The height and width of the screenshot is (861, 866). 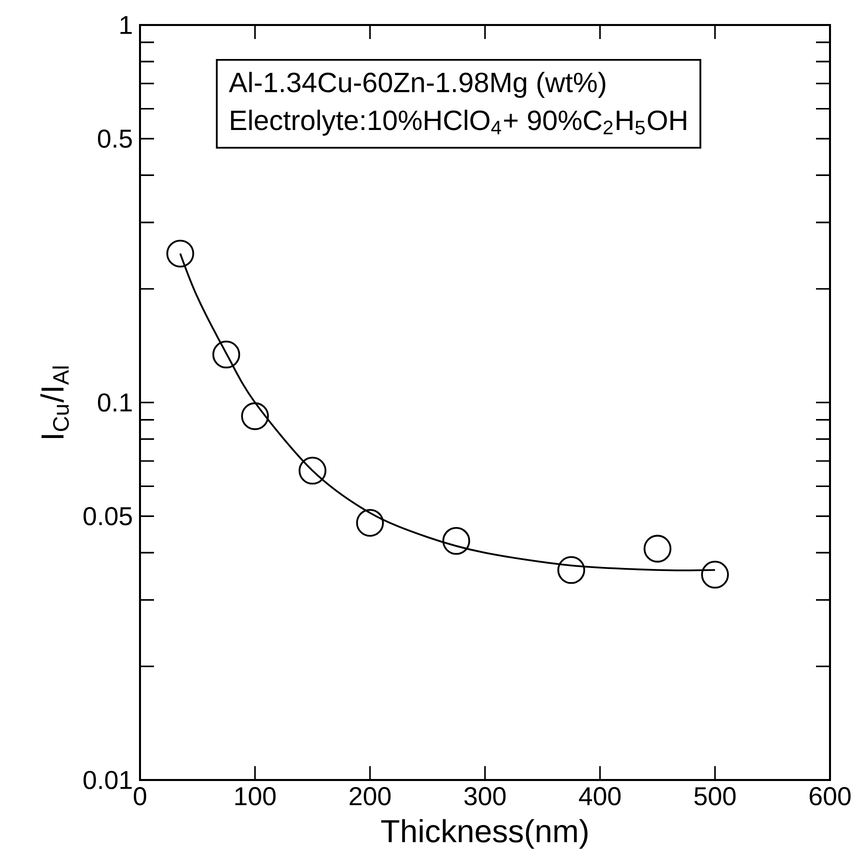 I want to click on x-tick-label: 300, so click(x=485, y=796).